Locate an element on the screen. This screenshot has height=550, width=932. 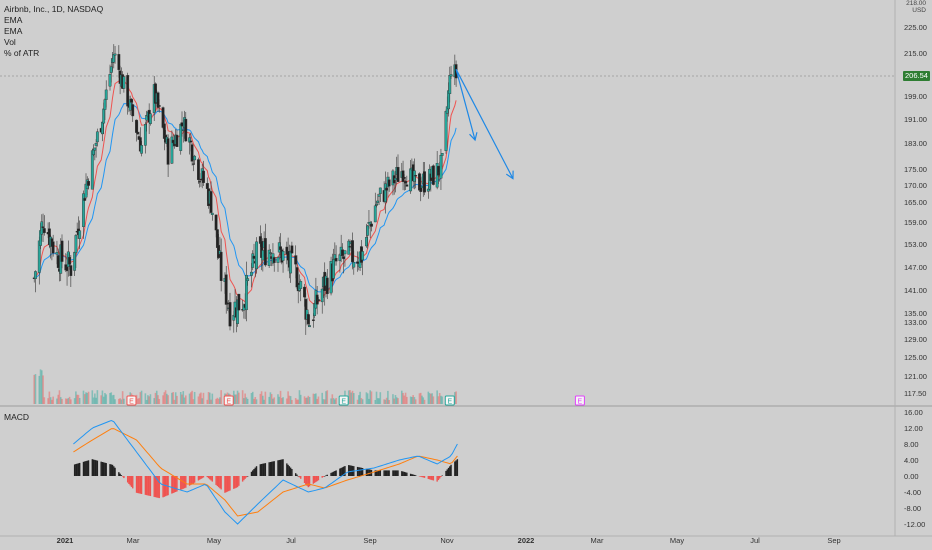
time-tick-label: Sep is located at coordinates (833, 540).